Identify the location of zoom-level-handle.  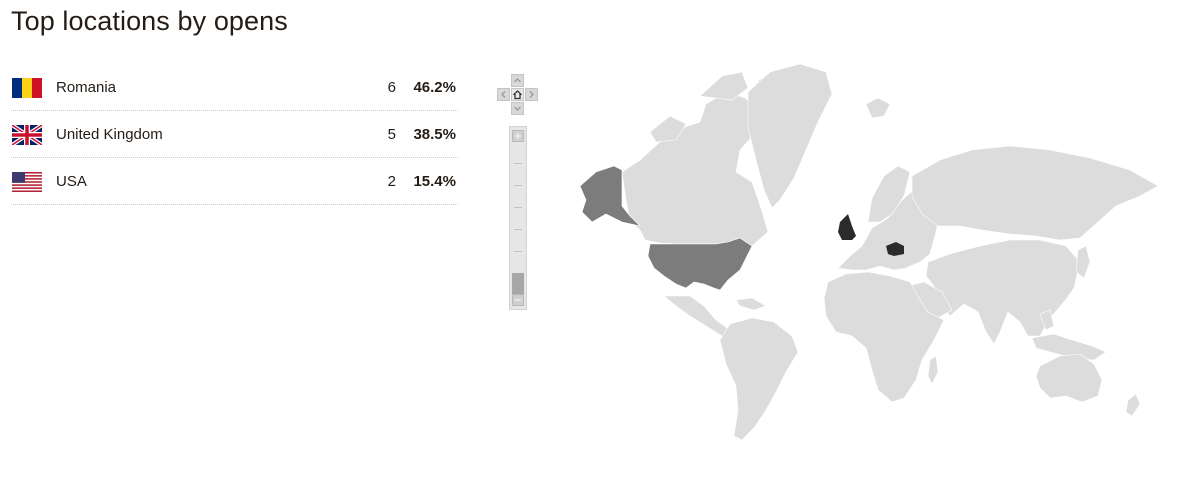
(518, 284).